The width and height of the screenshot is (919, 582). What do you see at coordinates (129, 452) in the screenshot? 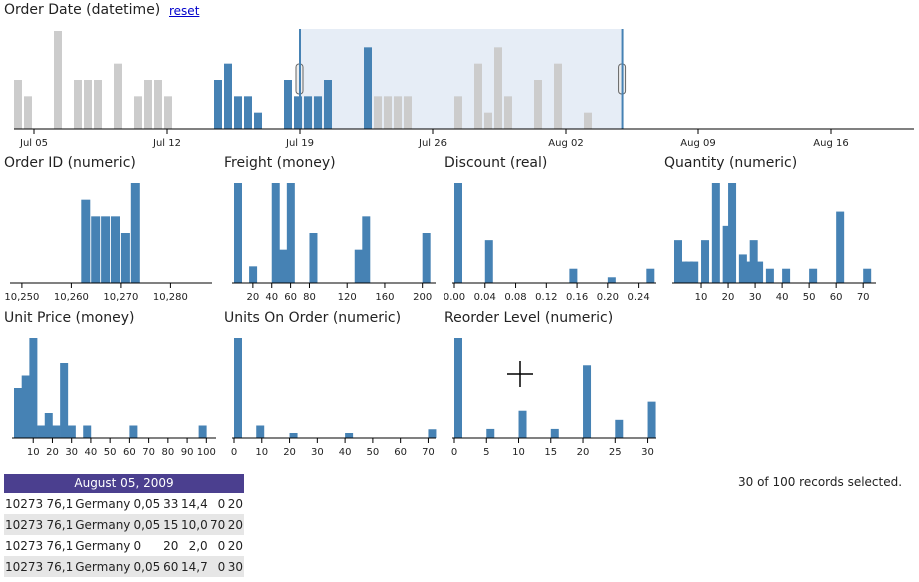
I see `unit-price-tick-label: 60` at bounding box center [129, 452].